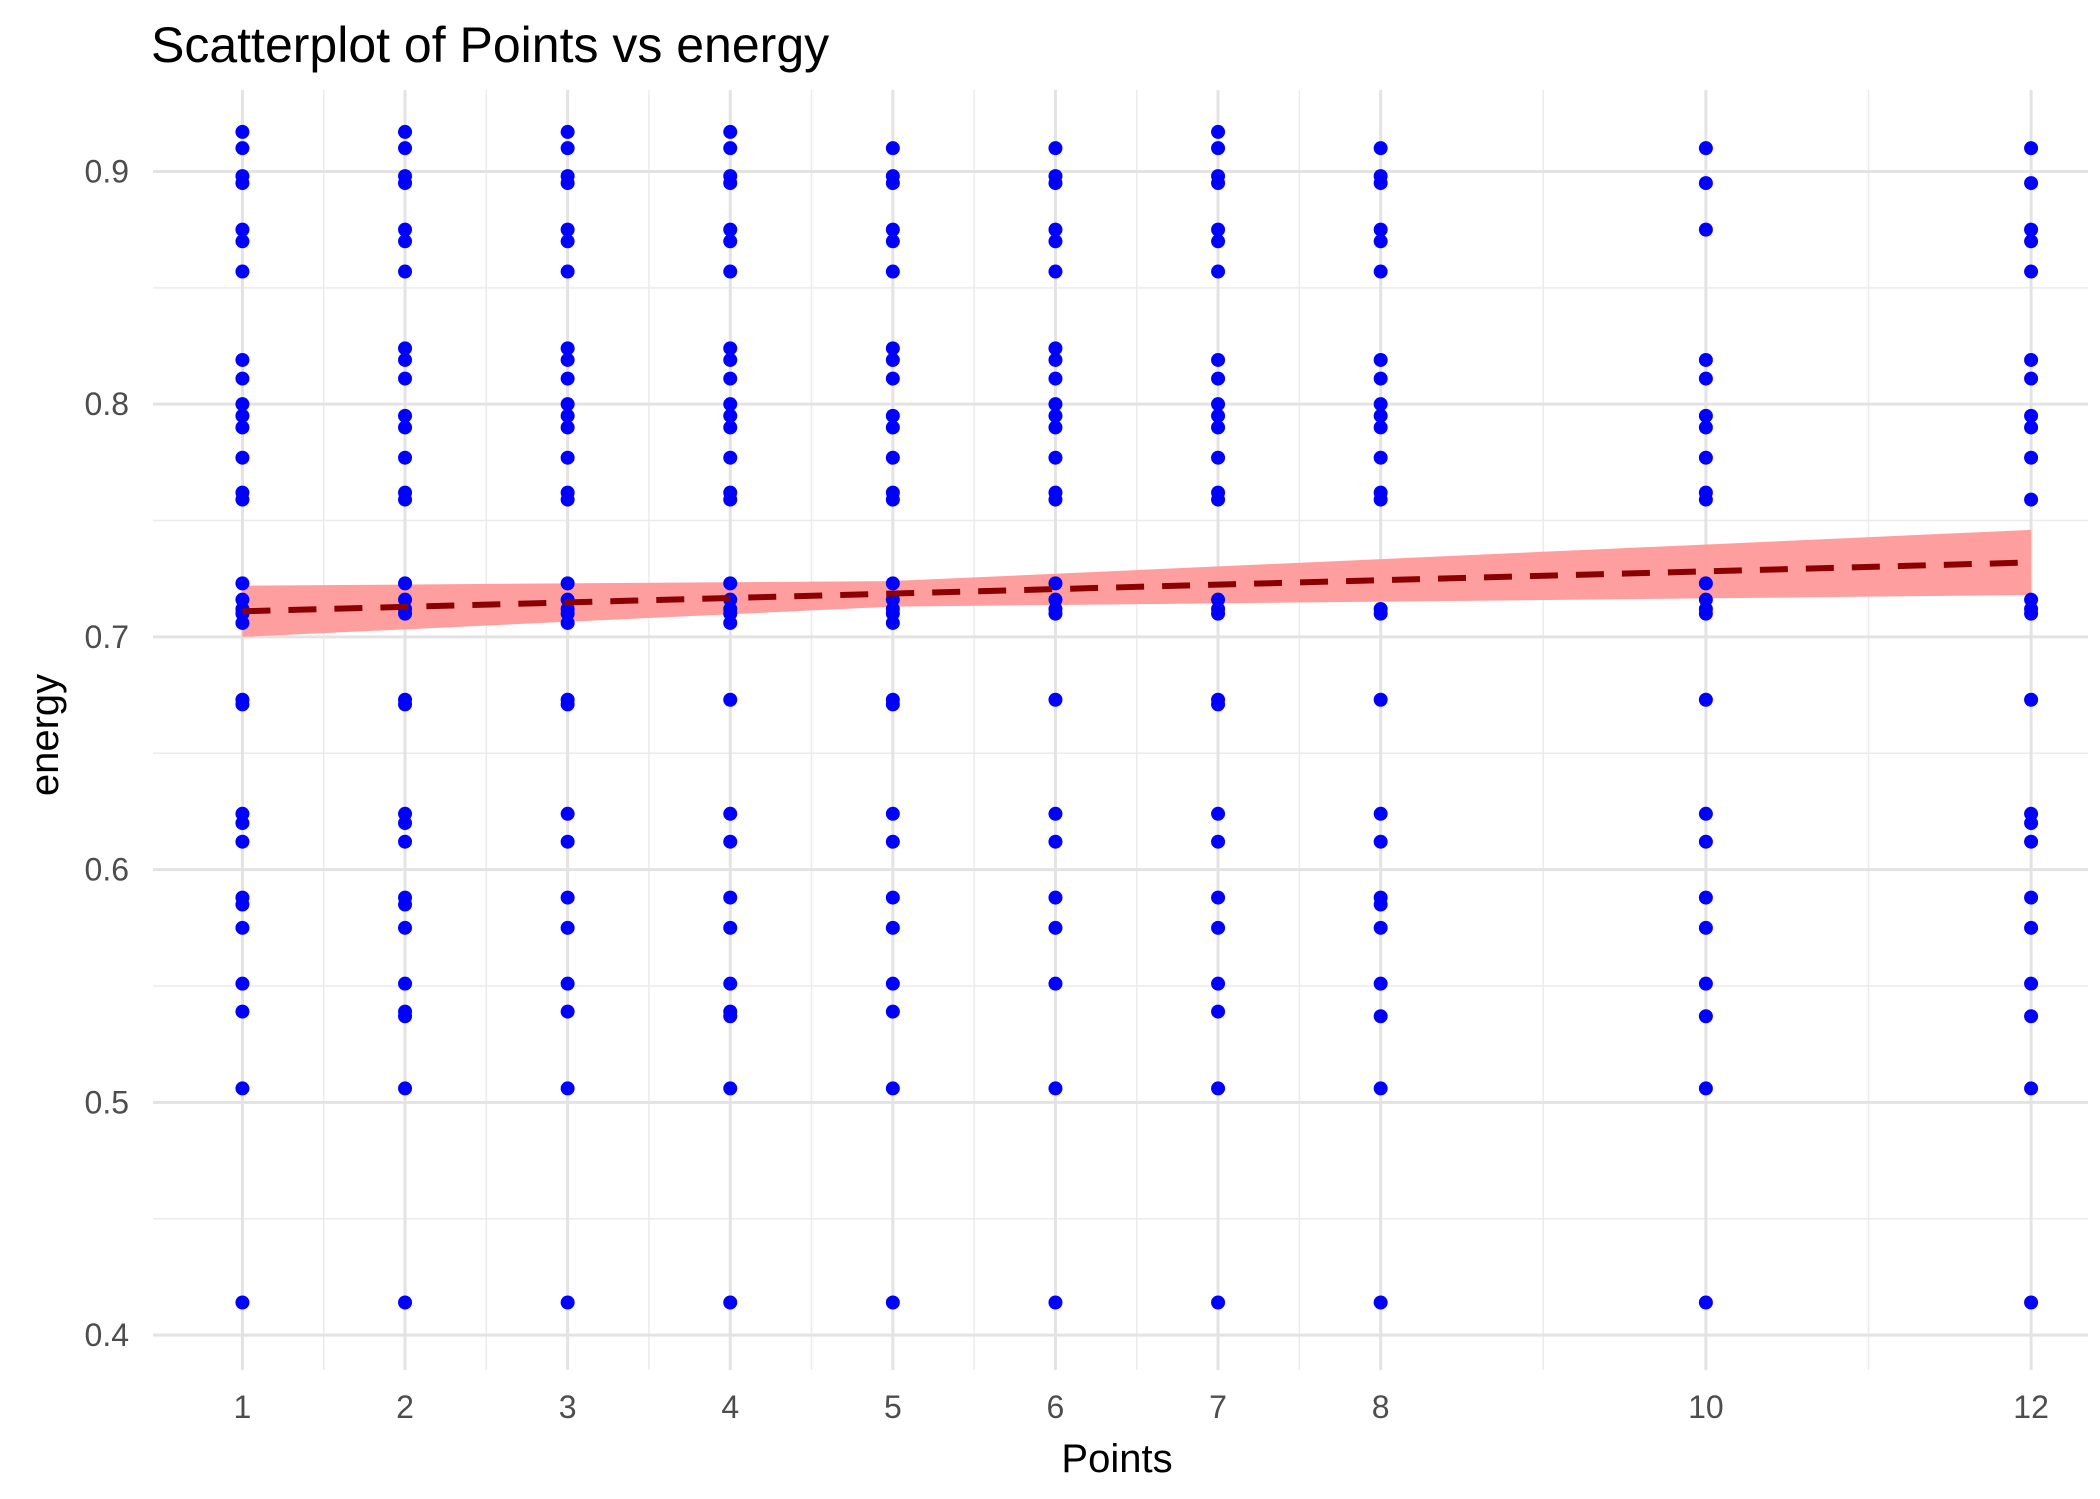 This screenshot has width=2100, height=1499. Describe the element at coordinates (107, 637) in the screenshot. I see `y-tick-label: 0.7` at that location.